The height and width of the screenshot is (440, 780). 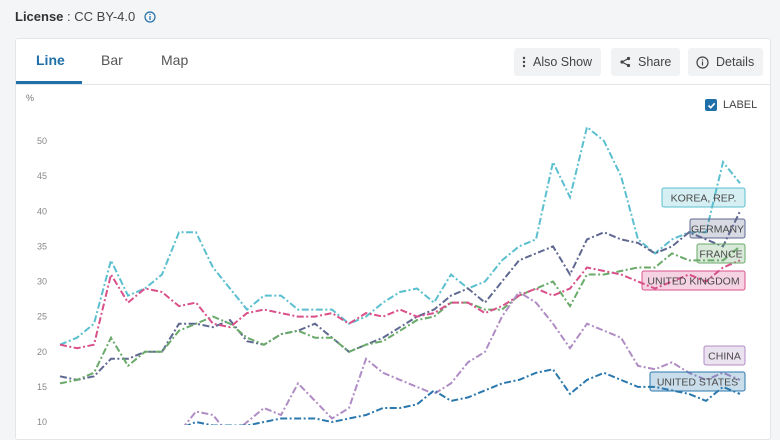 I want to click on also-show-button: Also Show, so click(x=558, y=62).